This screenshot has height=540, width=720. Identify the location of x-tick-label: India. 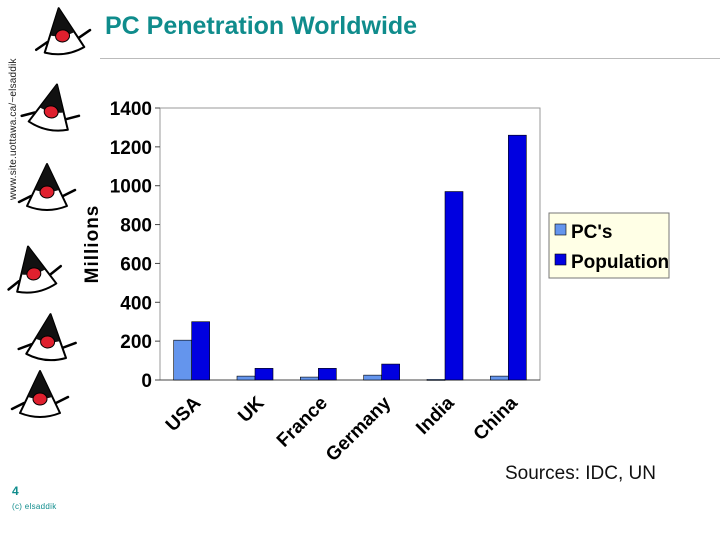
(435, 415).